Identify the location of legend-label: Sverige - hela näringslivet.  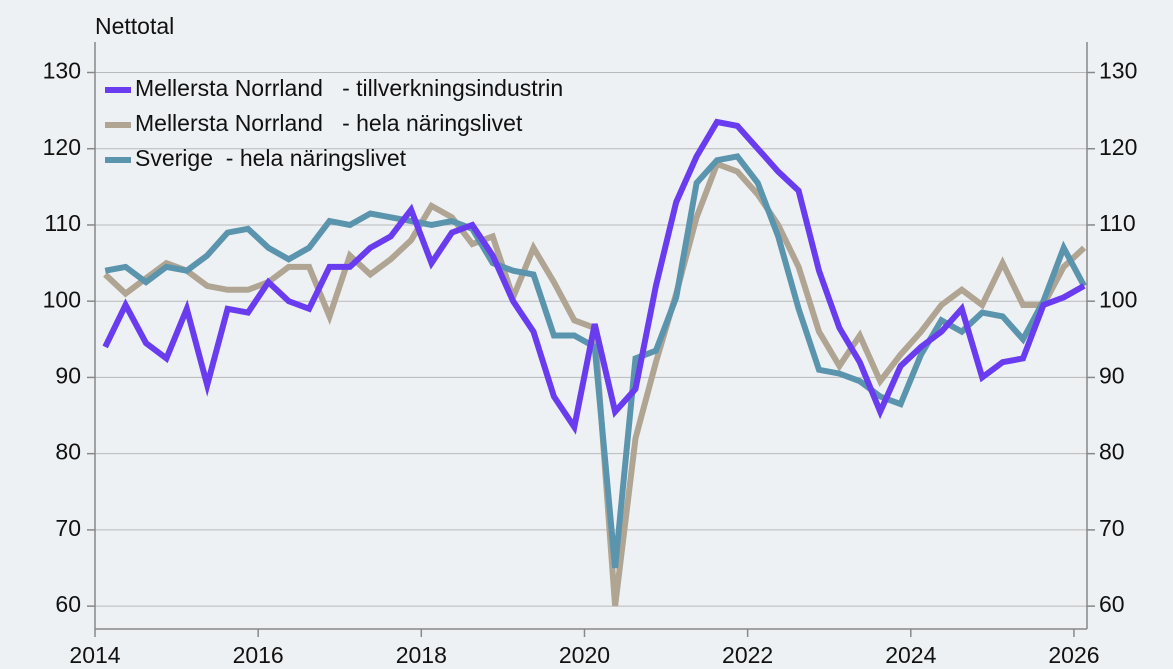
(271, 158).